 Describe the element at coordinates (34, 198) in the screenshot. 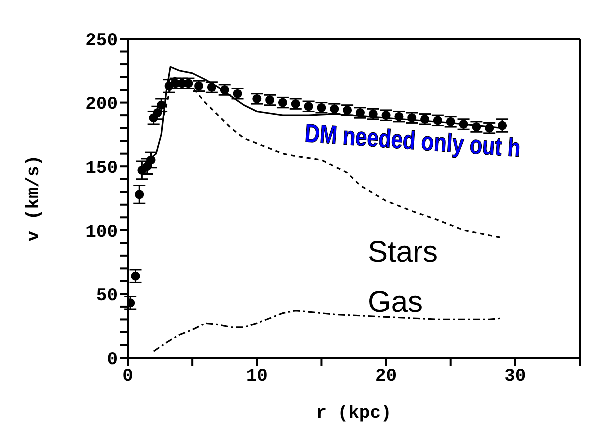

I see `y-axis-title: v (km/s)` at that location.